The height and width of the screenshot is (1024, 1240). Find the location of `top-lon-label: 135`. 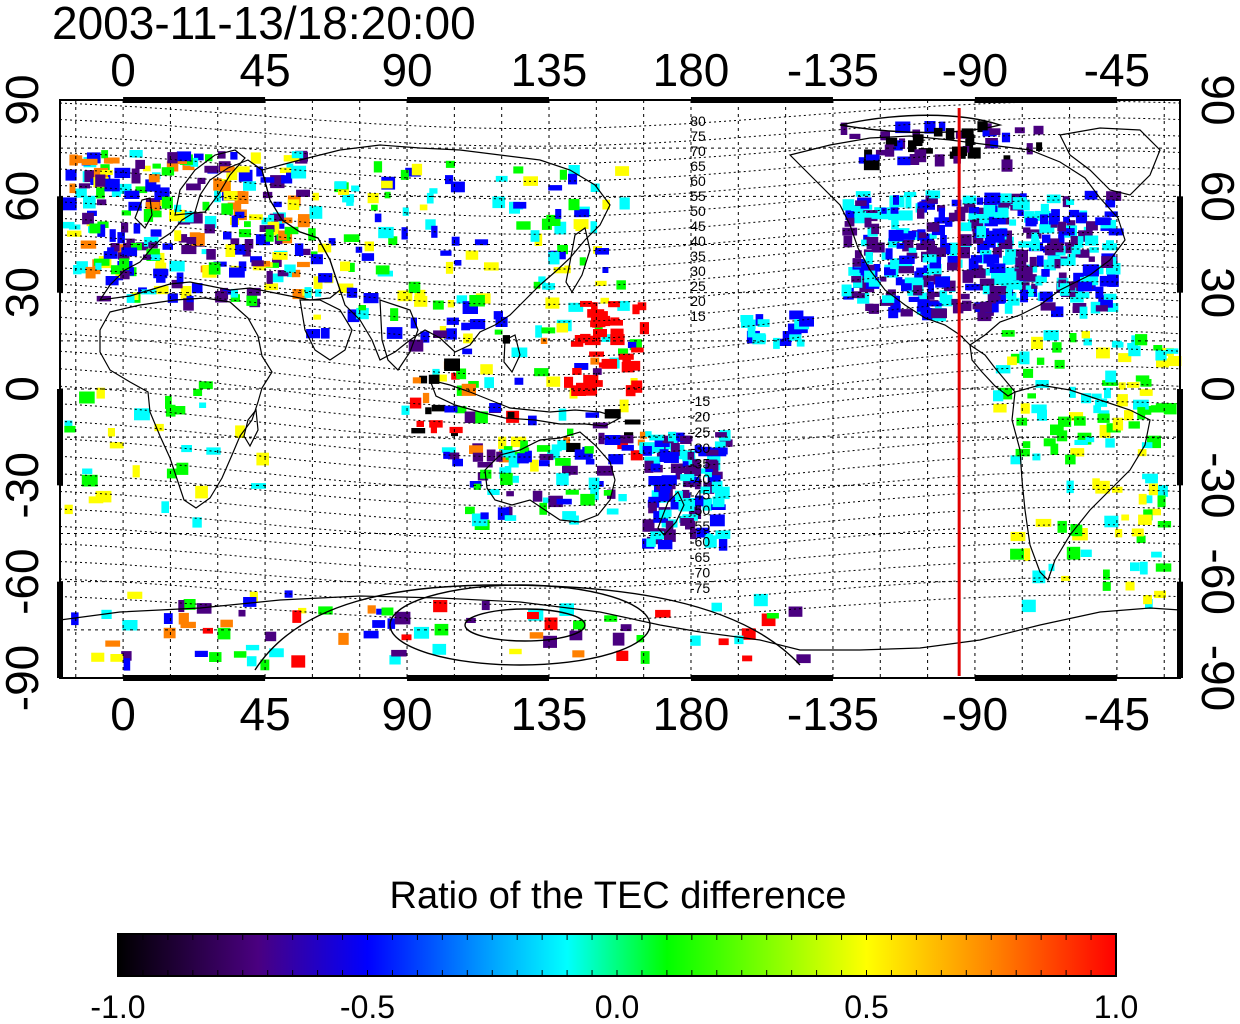

top-lon-label: 135 is located at coordinates (549, 70).